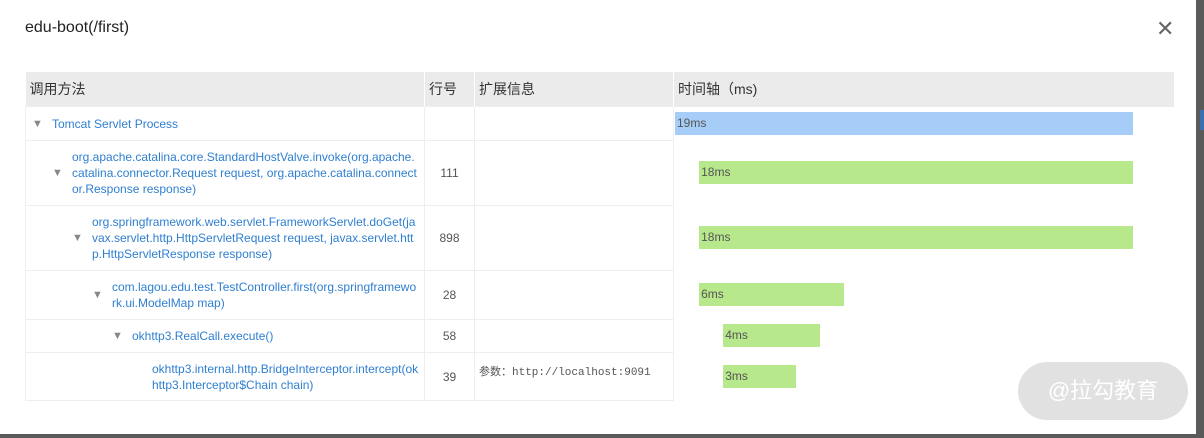 This screenshot has height=438, width=1204. I want to click on table-row: ▼ Tomcat Servlet Process 19ms, so click(600, 123).